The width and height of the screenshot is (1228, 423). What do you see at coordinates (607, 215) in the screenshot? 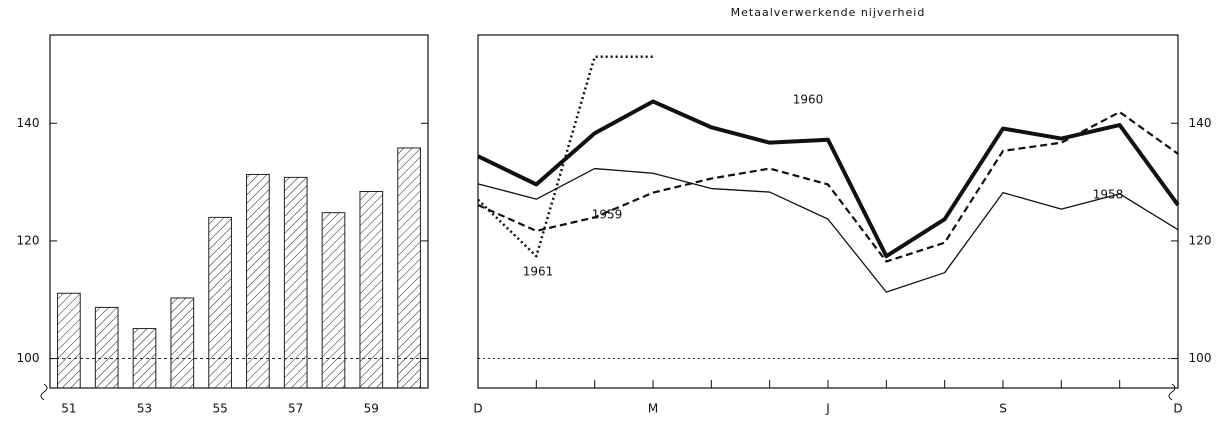
I see `series-label: 1959` at bounding box center [607, 215].